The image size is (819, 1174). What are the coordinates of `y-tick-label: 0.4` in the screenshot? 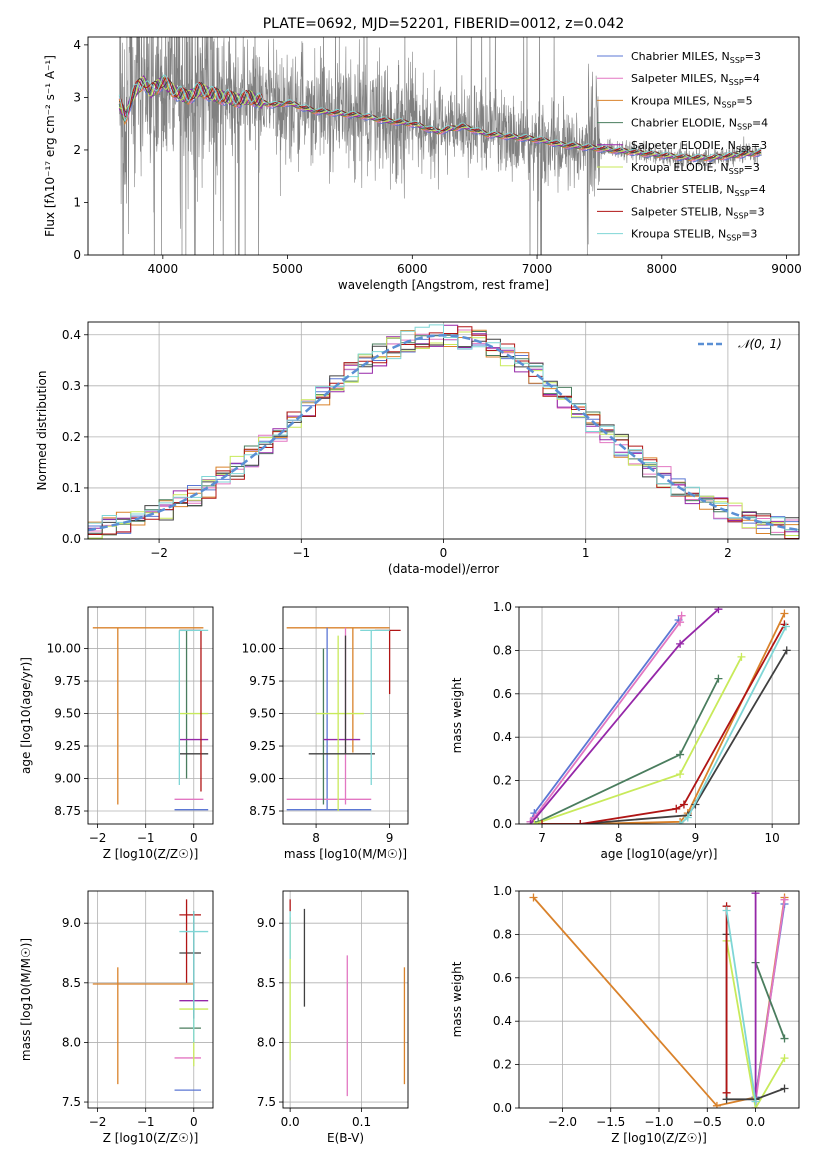 It's located at (502, 737).